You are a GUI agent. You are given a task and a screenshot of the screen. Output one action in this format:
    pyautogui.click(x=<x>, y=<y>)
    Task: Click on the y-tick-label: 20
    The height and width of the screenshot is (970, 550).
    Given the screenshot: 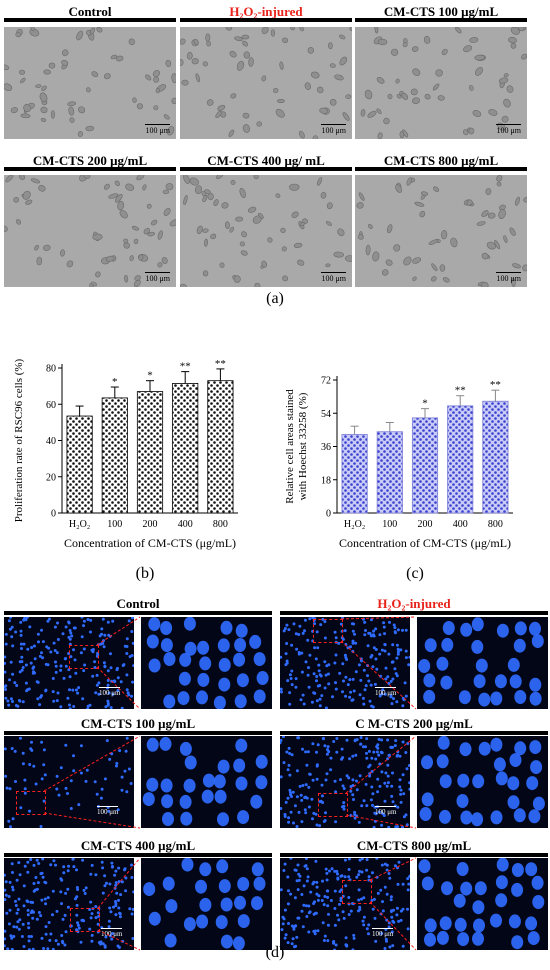 What is the action you would take?
    pyautogui.click(x=51, y=477)
    